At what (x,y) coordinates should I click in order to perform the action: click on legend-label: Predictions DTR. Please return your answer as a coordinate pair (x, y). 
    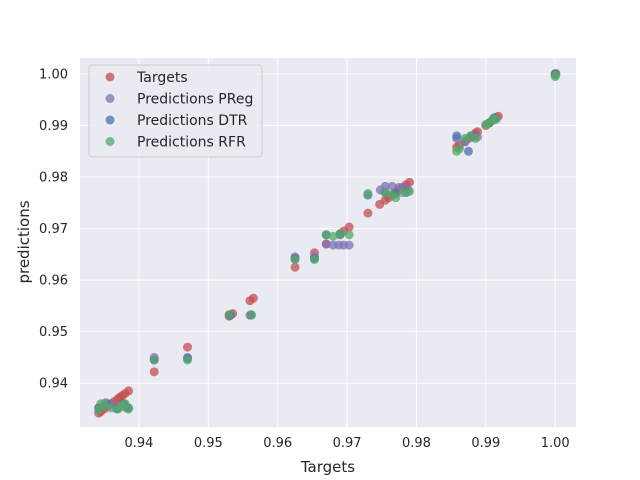
    Looking at the image, I should click on (192, 121).